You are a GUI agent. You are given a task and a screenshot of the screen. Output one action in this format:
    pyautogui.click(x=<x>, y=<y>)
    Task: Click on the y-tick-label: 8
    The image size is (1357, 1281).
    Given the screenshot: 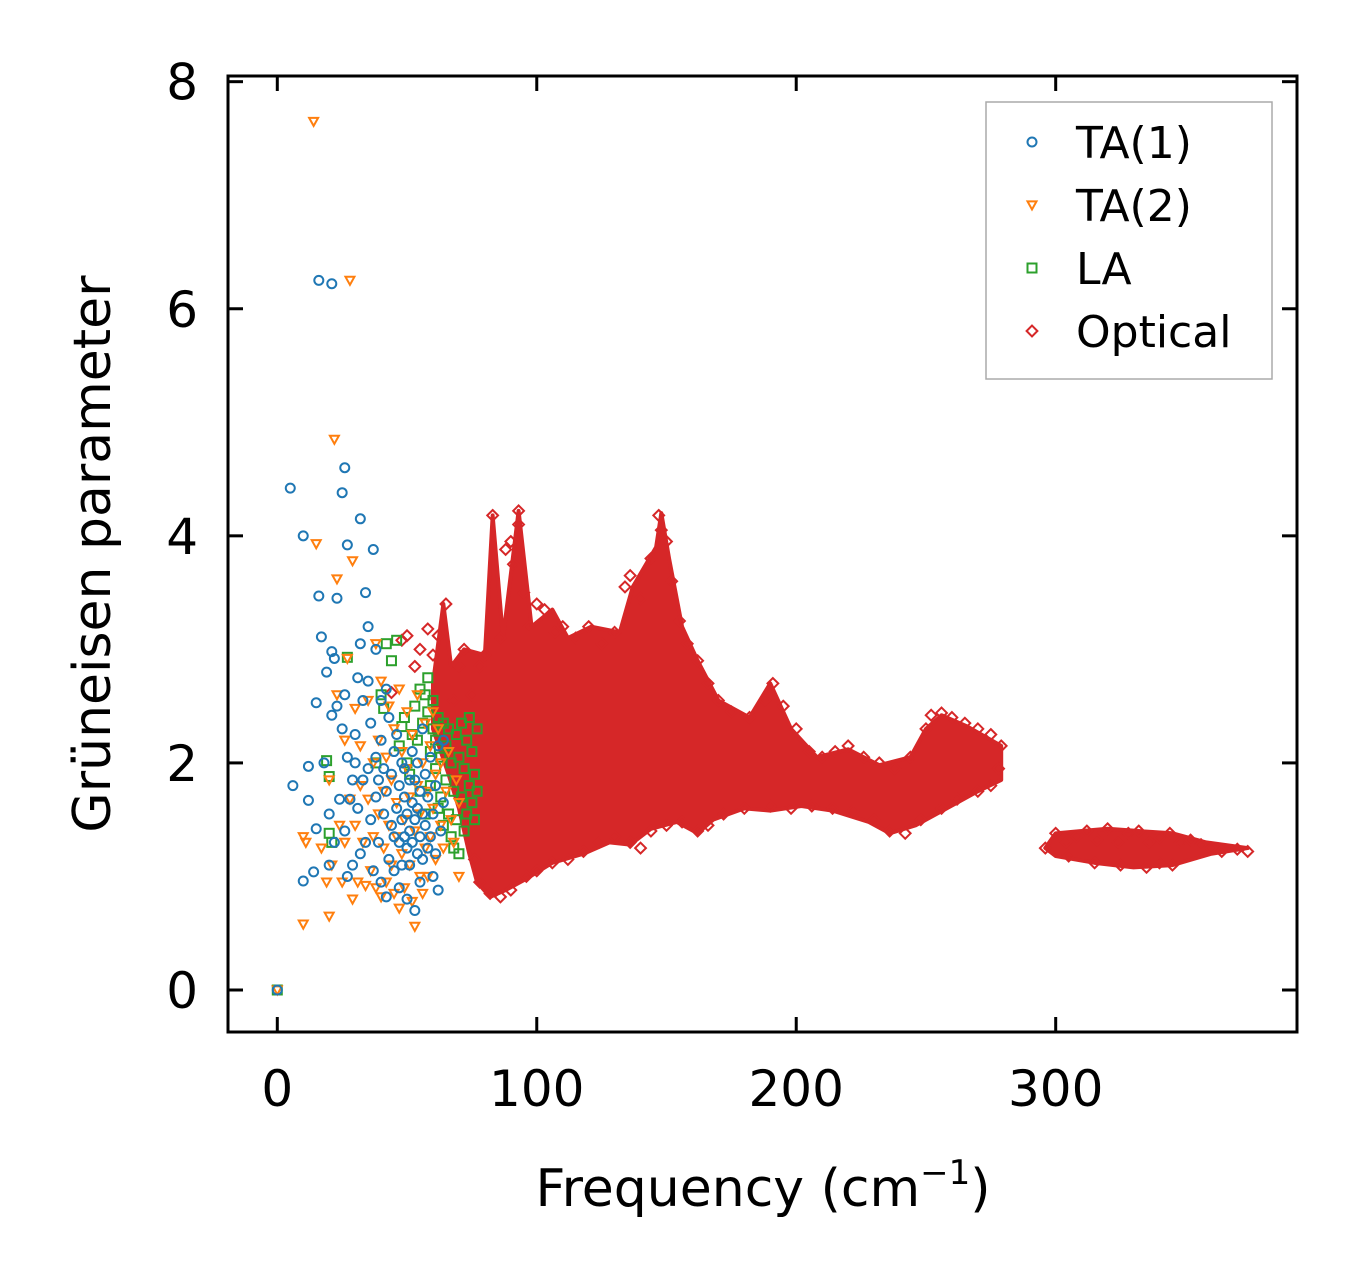 What is the action you would take?
    pyautogui.click(x=182, y=83)
    